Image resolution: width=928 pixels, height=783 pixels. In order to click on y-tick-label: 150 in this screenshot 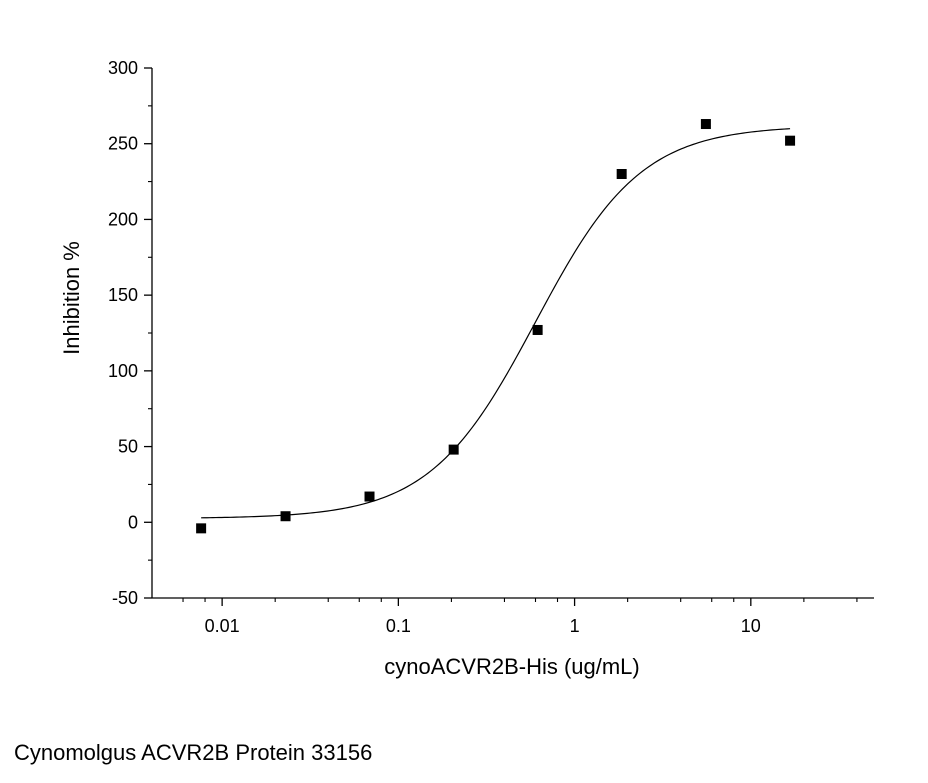, I will do `click(123, 295)`.